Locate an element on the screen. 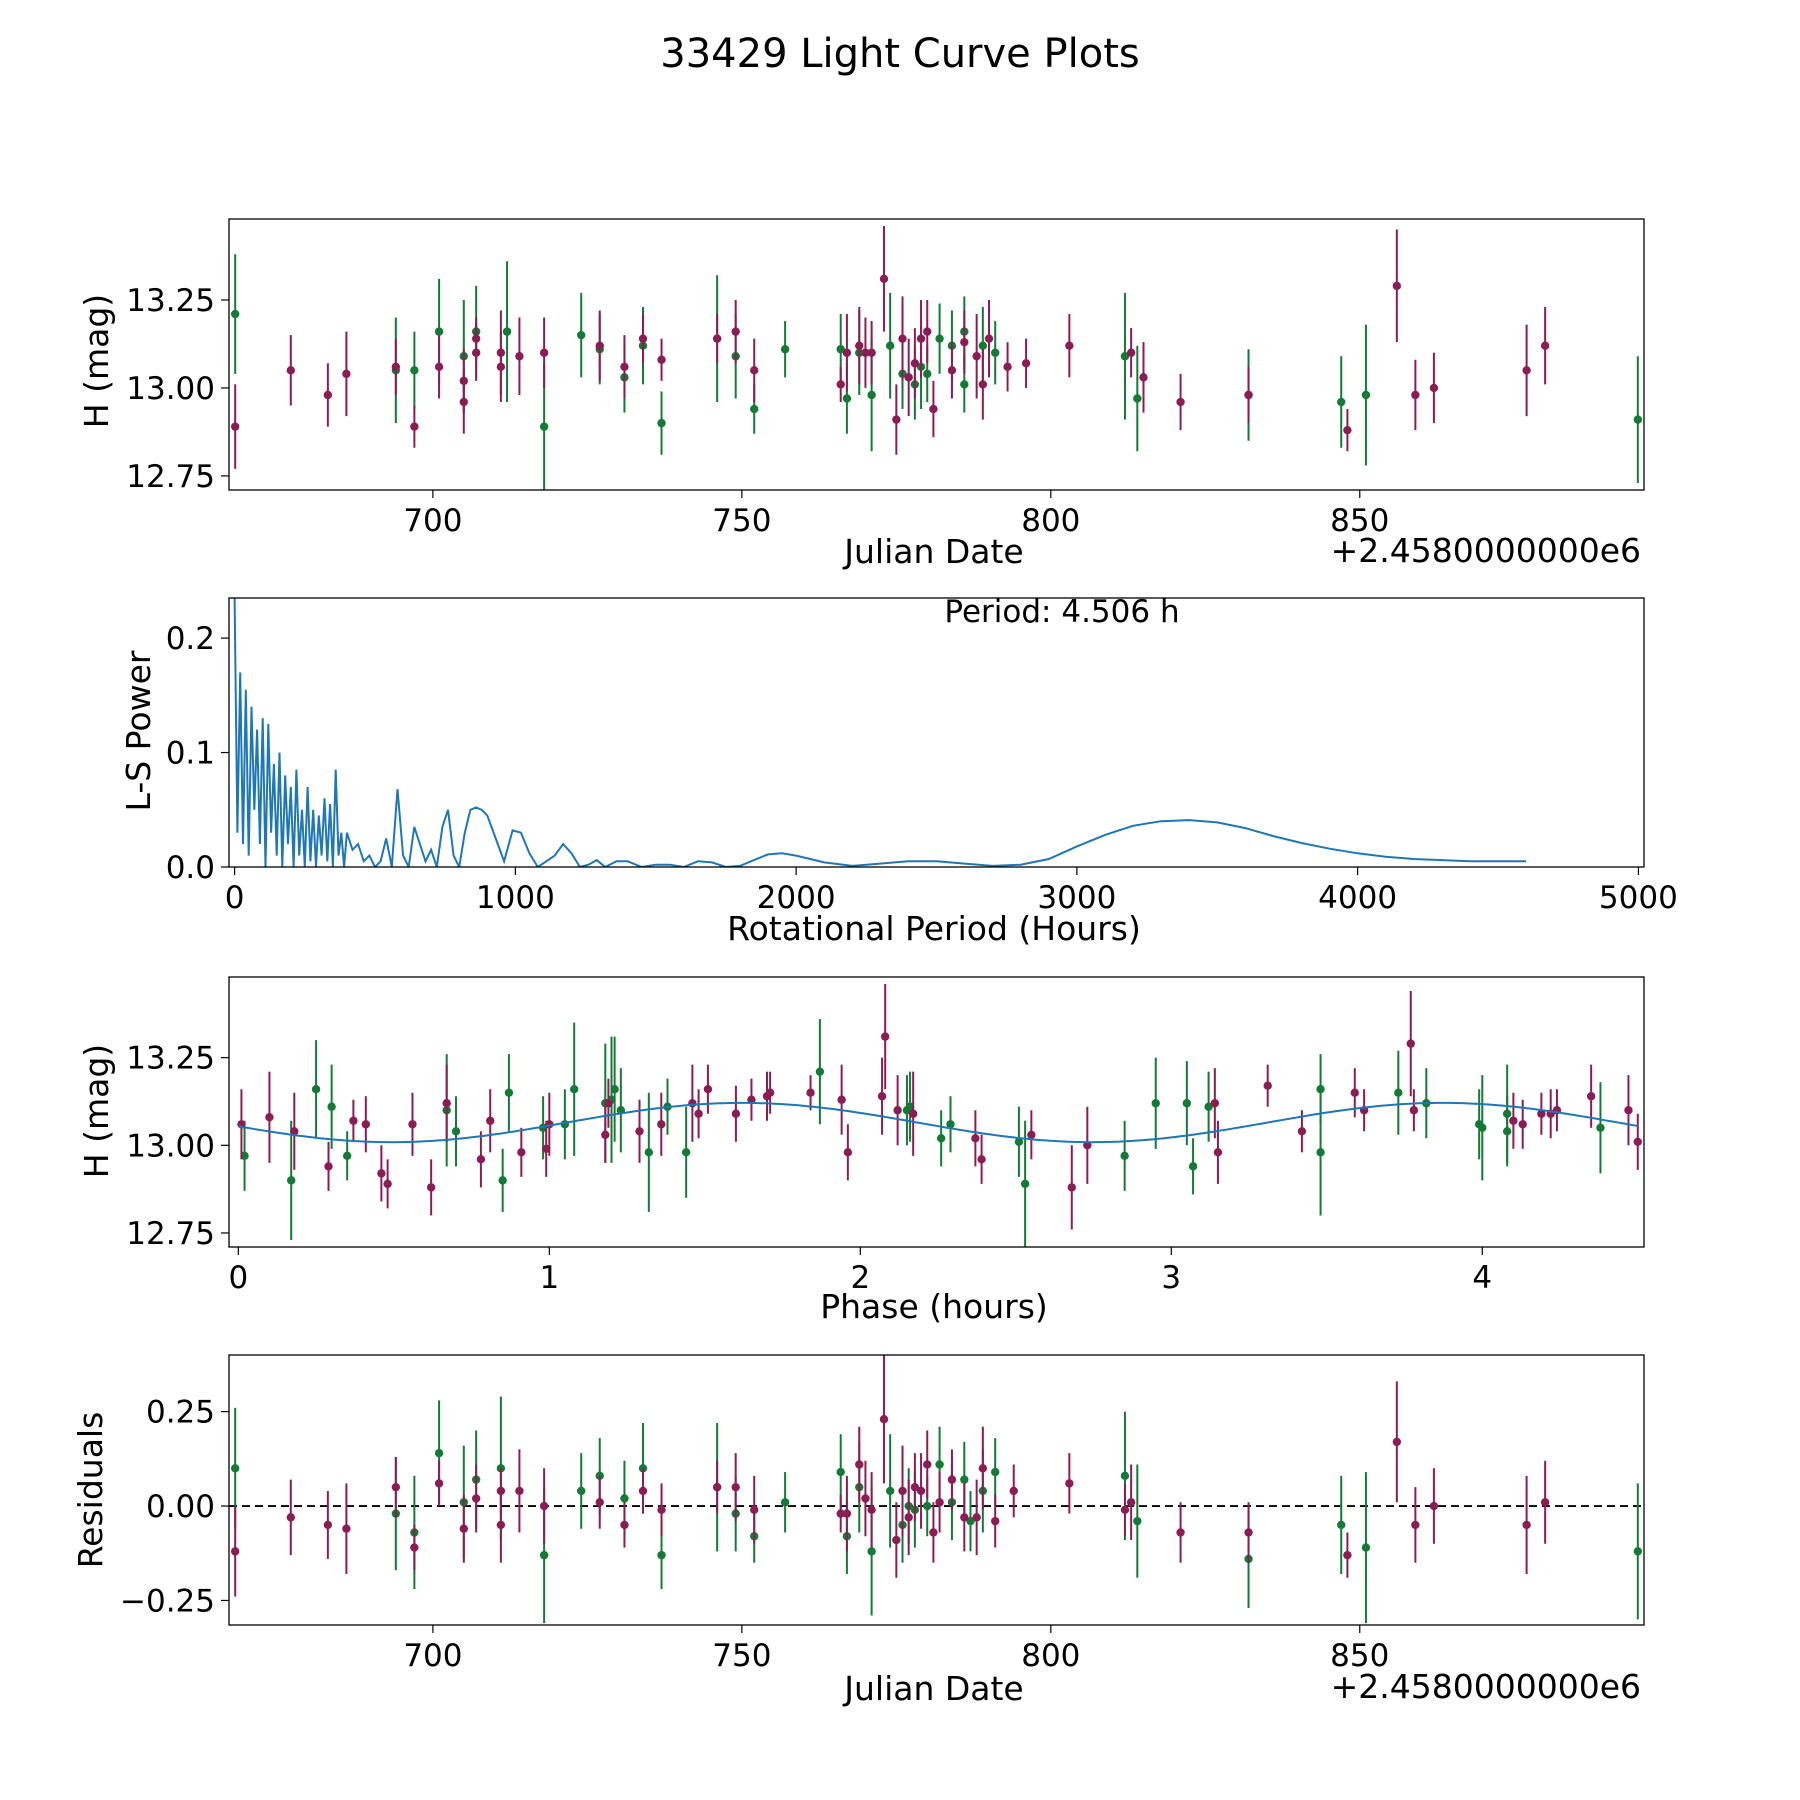 The image size is (1800, 1800). plot-area-lightcurve is located at coordinates (936, 358).